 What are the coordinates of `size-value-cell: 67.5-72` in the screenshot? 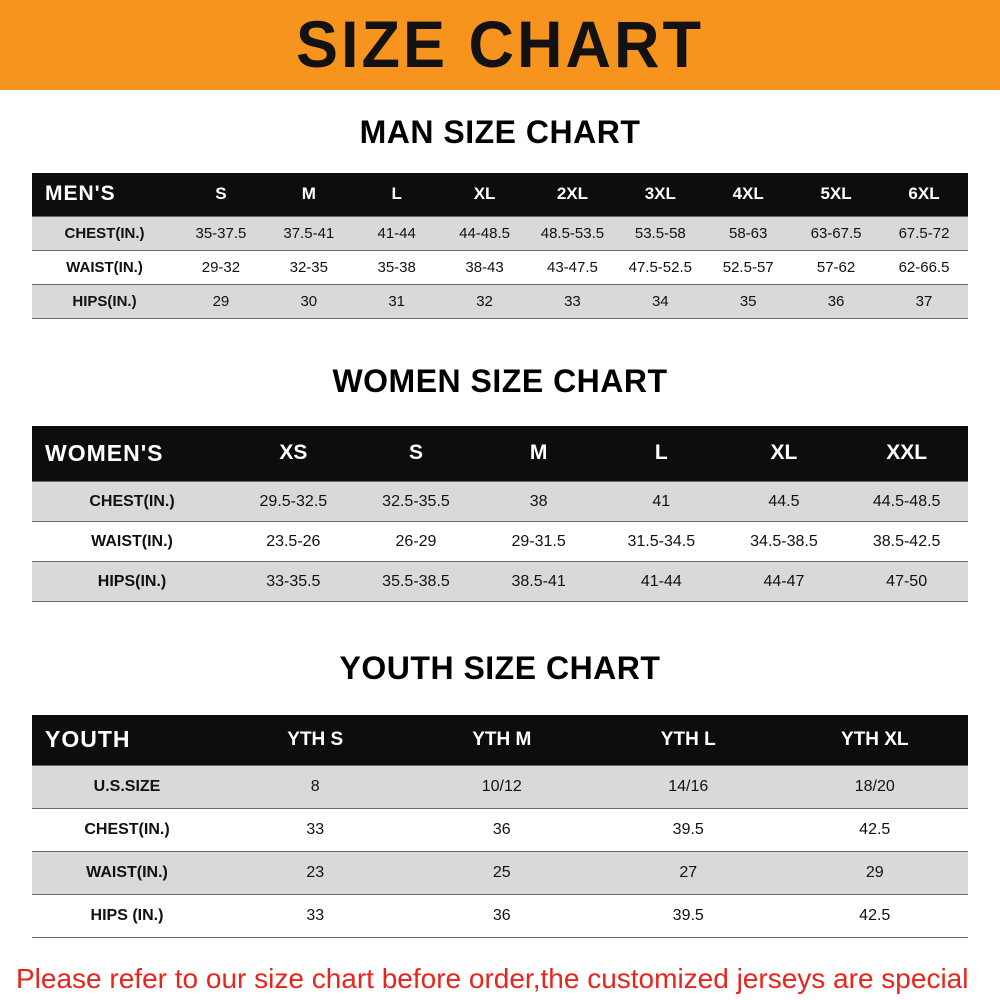 It's located at (924, 232).